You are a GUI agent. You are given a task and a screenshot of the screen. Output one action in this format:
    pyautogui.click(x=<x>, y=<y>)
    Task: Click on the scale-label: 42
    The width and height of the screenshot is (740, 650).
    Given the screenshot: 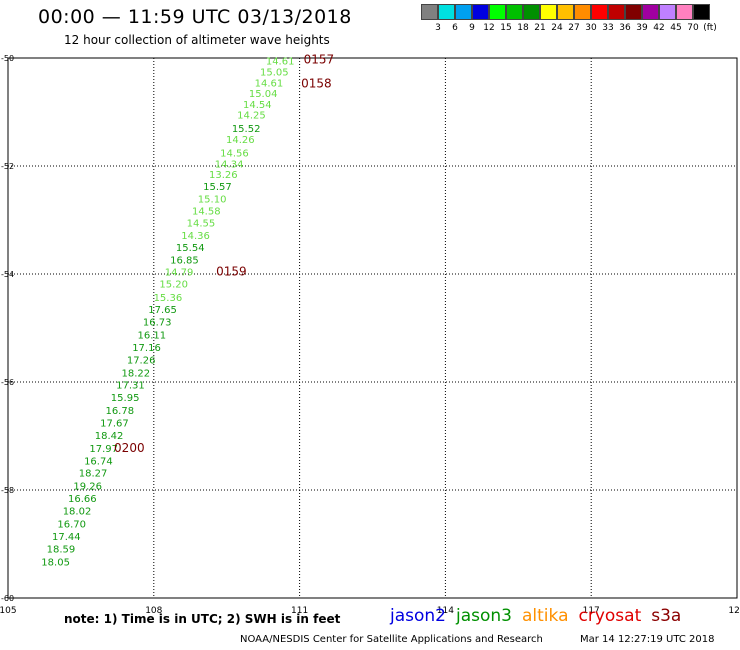 What is the action you would take?
    pyautogui.click(x=659, y=28)
    